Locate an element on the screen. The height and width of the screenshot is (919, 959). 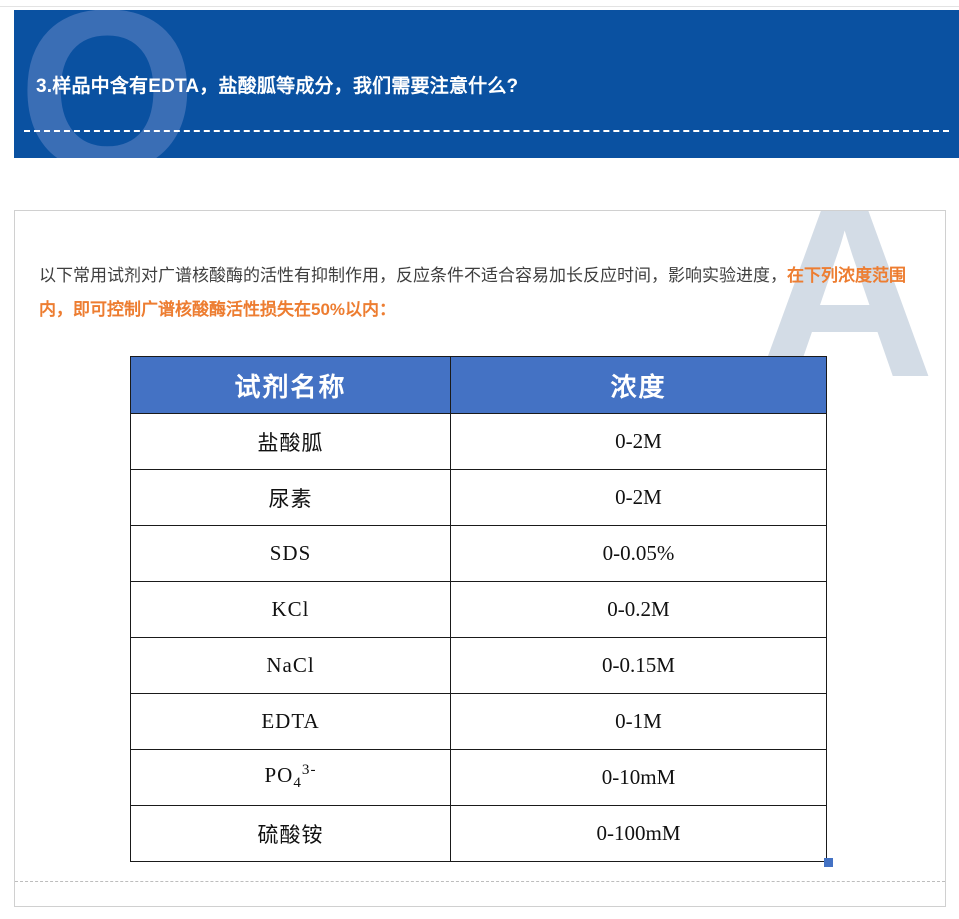
cell-reagent-name-phosphate: PO43- is located at coordinates (290, 777).